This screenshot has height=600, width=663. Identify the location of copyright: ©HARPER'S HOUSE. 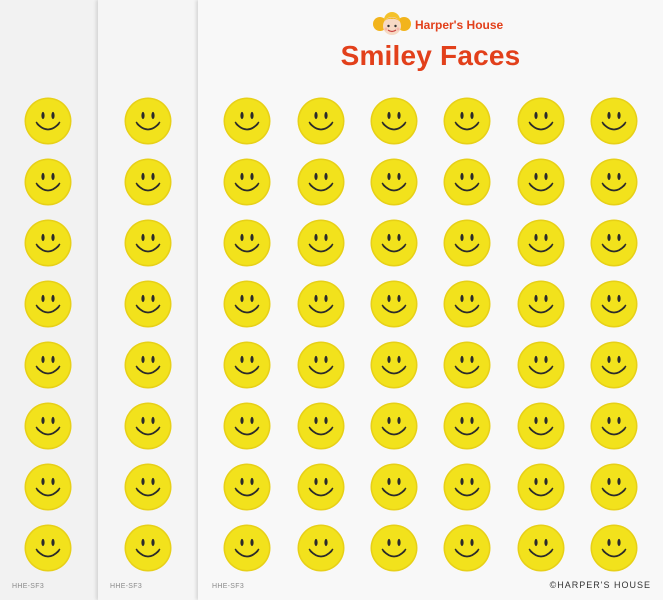
(600, 585).